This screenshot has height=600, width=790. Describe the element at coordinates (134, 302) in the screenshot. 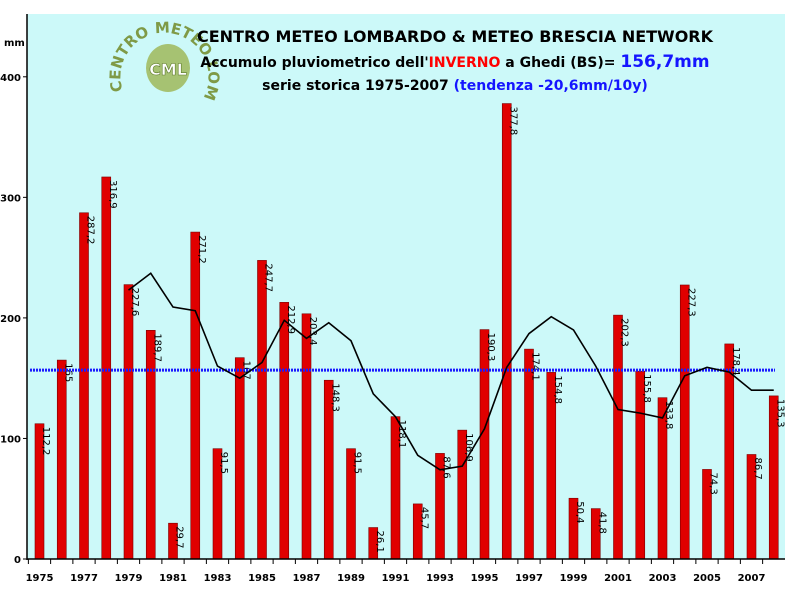

I see `bar-label-1979: 227,6` at that location.